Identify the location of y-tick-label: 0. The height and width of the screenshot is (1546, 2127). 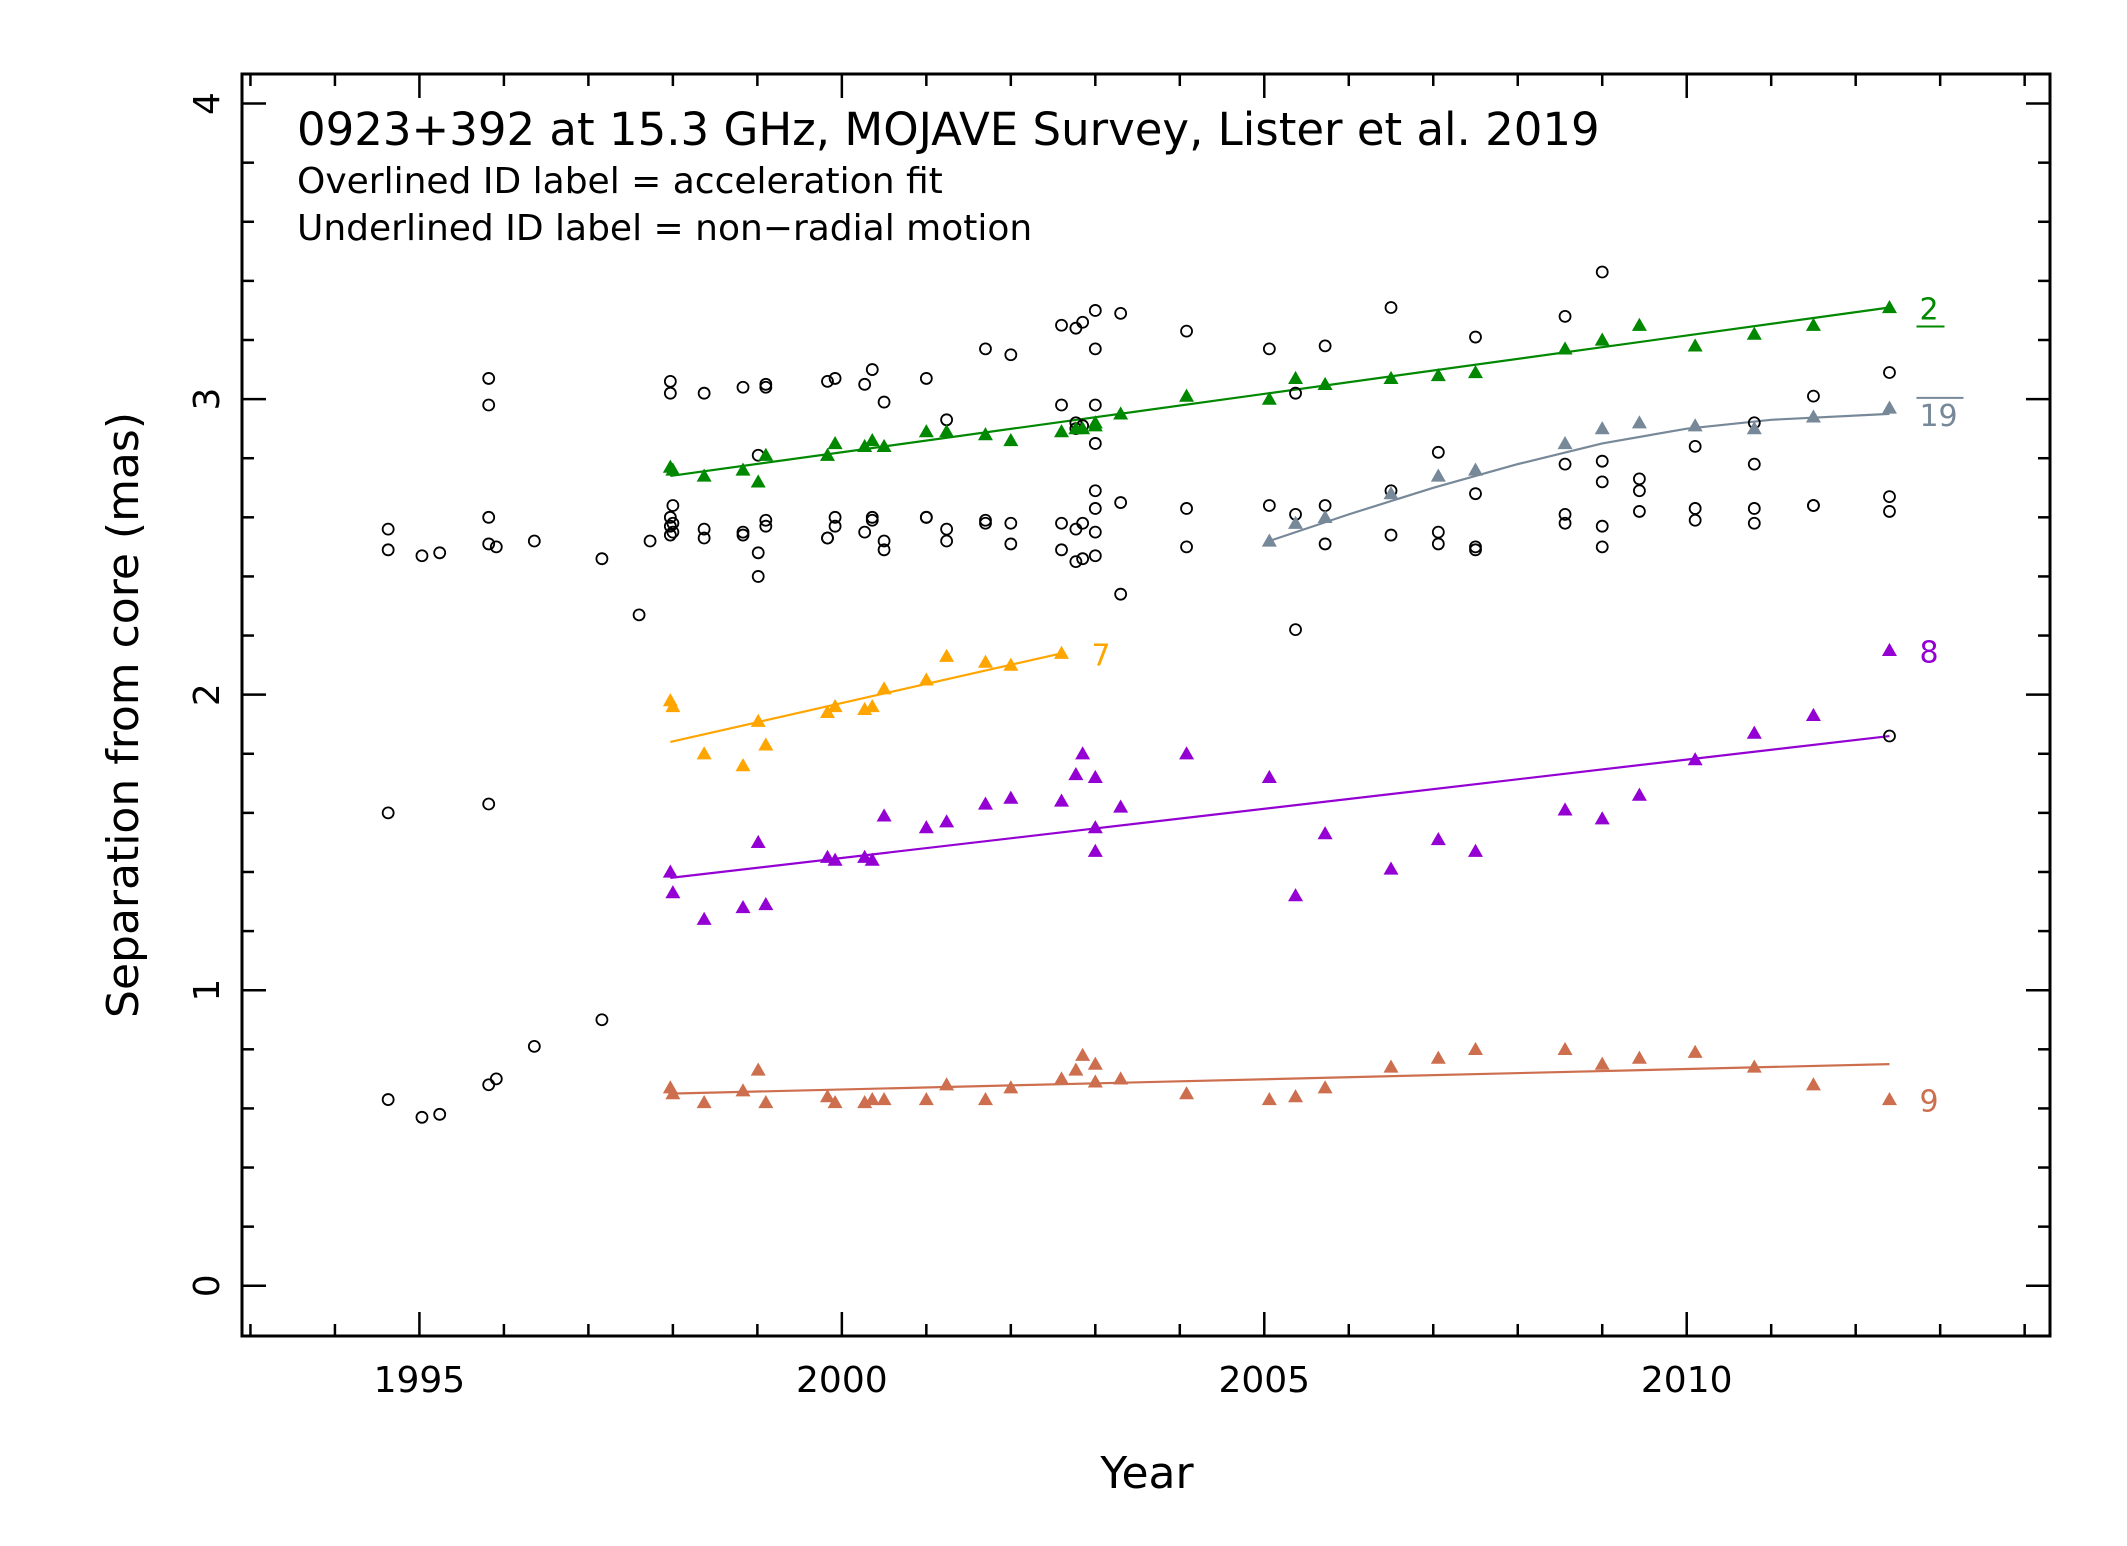
(207, 1285).